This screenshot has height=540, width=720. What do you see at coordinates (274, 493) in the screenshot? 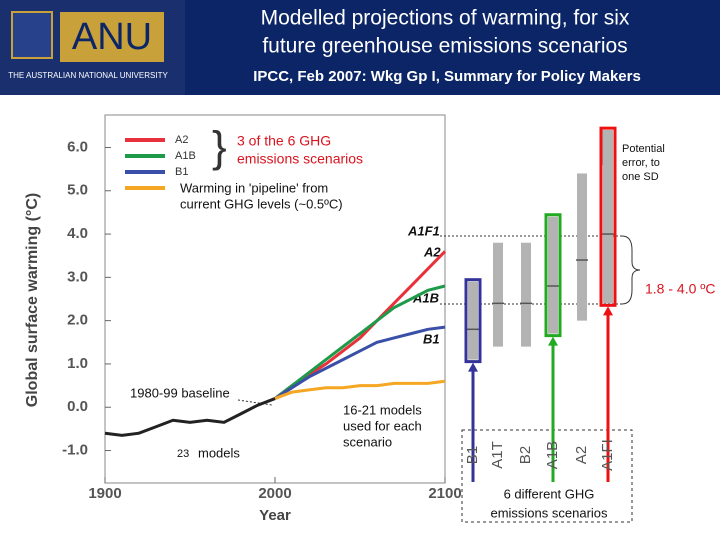
I see `x-tick-label: 2000` at bounding box center [274, 493].